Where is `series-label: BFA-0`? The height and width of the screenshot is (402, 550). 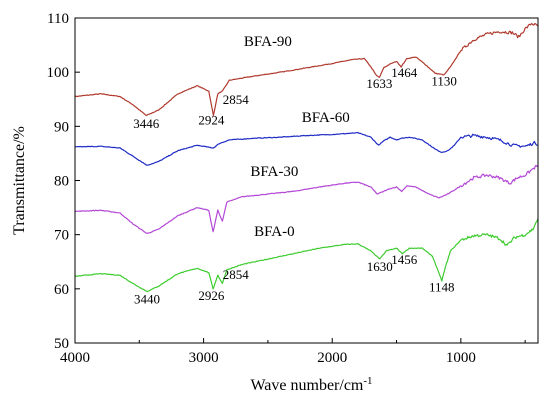
series-label: BFA-0 is located at coordinates (274, 232).